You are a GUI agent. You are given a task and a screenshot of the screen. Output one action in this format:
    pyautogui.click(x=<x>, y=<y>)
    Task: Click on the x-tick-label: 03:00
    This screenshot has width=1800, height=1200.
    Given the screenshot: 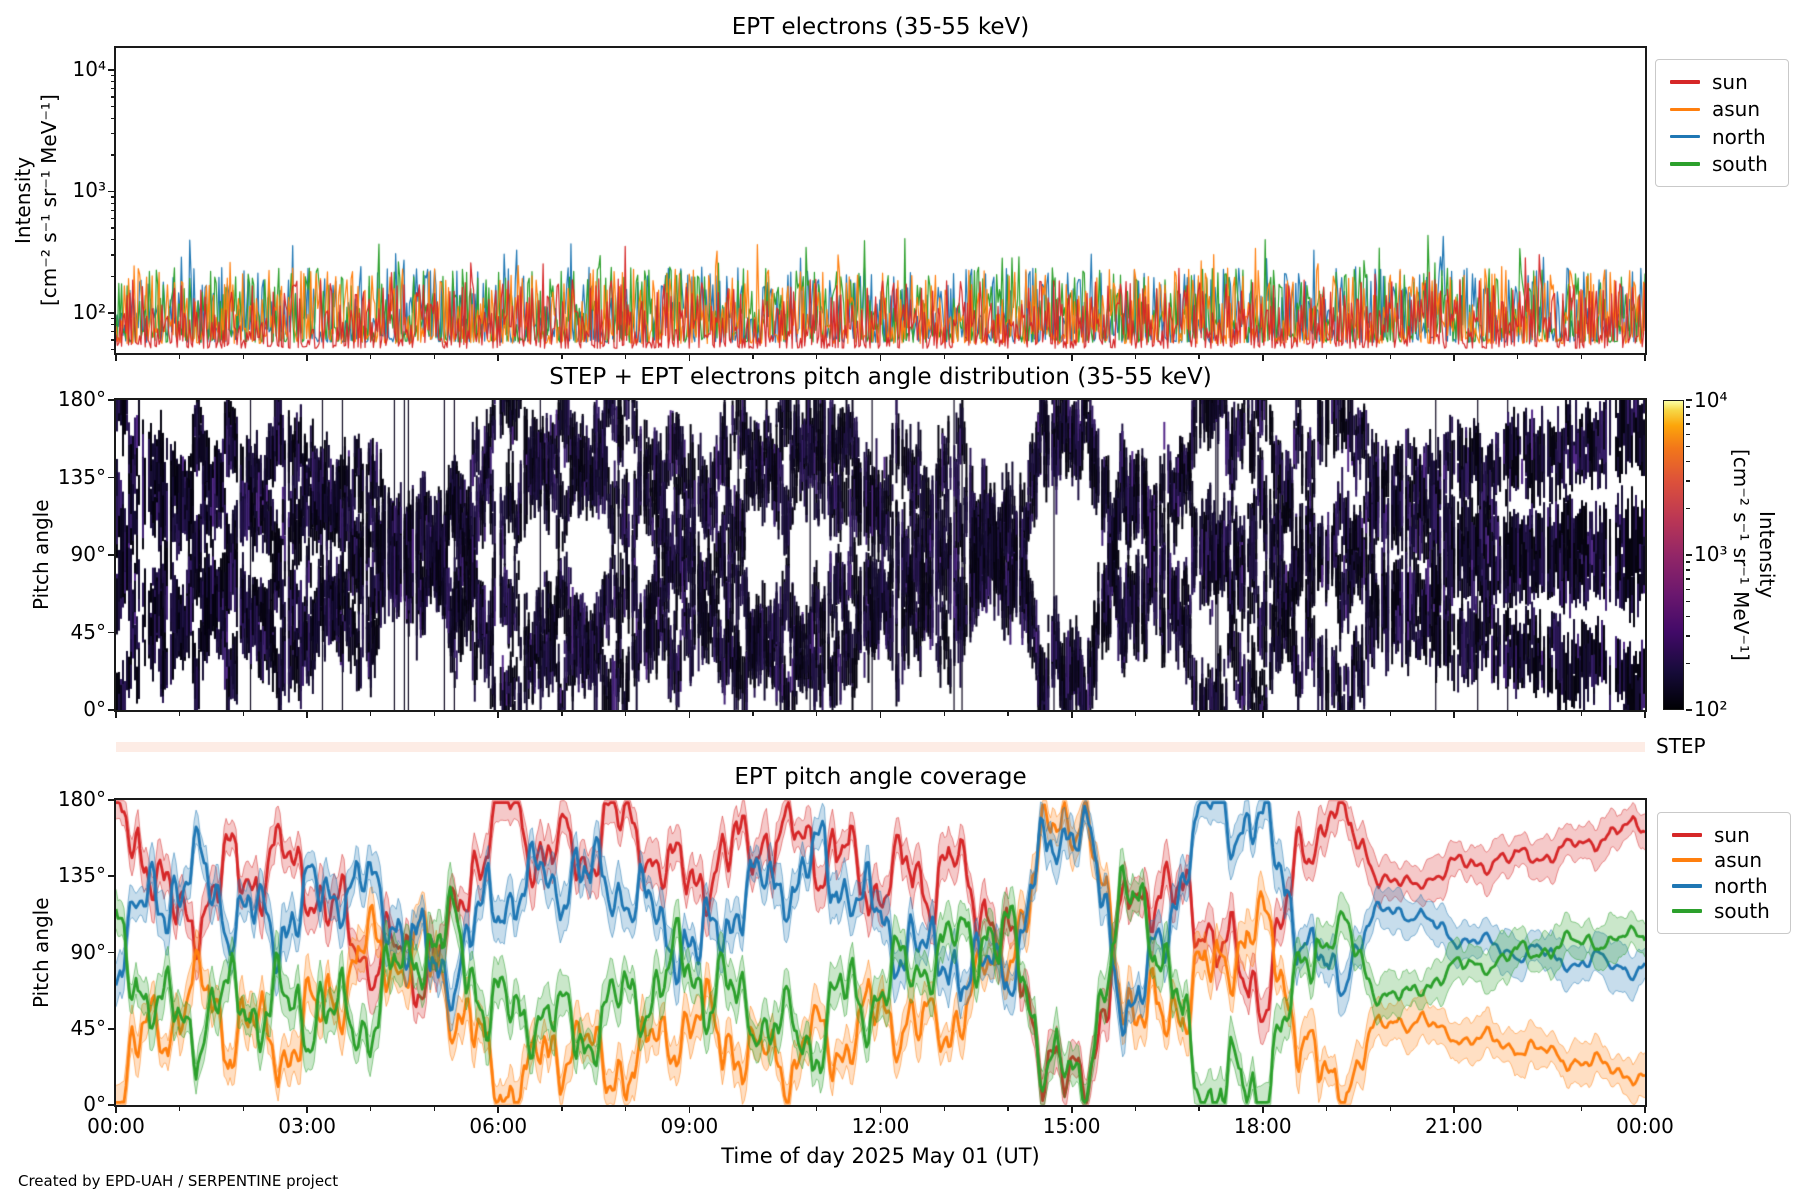 What is the action you would take?
    pyautogui.click(x=307, y=1126)
    